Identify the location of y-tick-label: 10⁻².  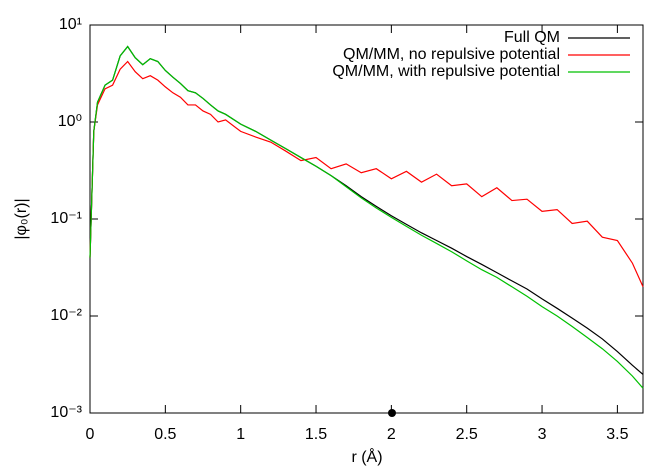
(66, 315).